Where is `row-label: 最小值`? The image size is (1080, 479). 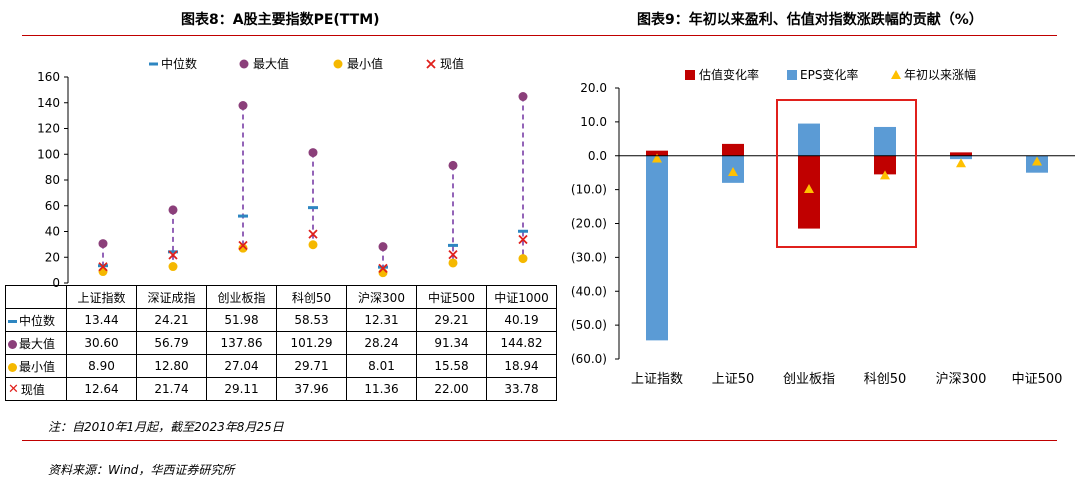
row-label: 最小值 is located at coordinates (37, 366).